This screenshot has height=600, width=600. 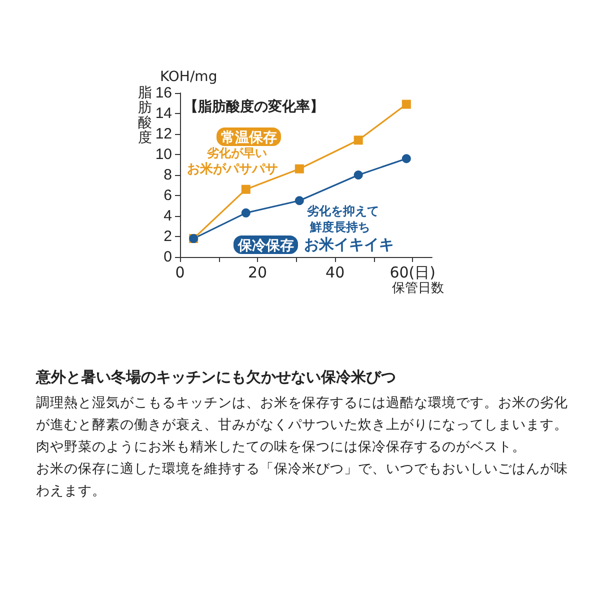 I want to click on annotation: 劣化を抑えて, so click(x=342, y=211).